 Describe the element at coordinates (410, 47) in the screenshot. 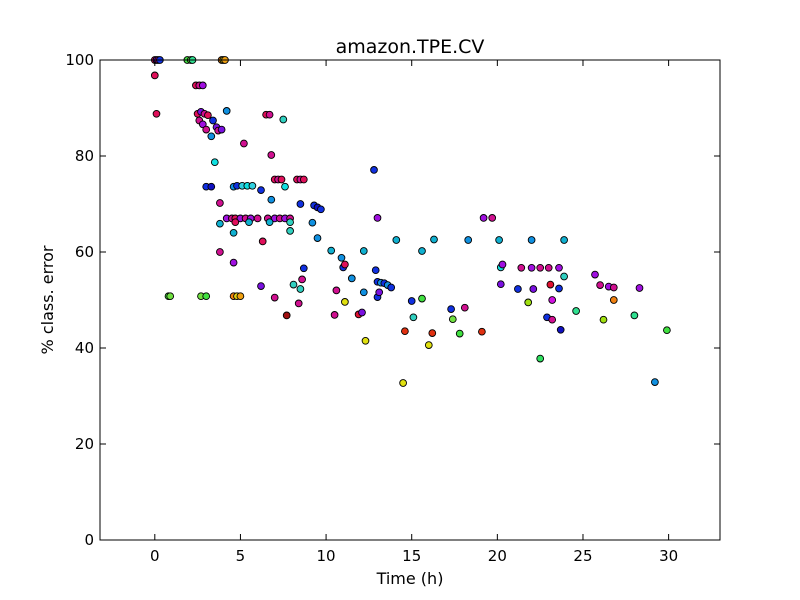

I see `chart-title: amazon.TPE.CV` at that location.